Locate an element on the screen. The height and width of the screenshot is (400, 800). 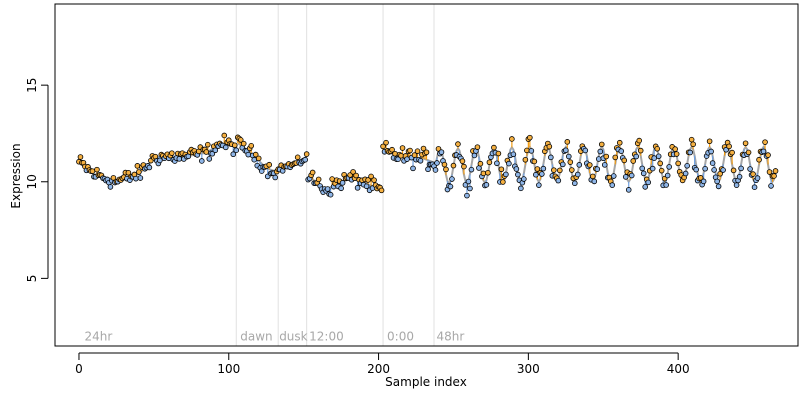
x-tick-label-4: 400 is located at coordinates (678, 369).